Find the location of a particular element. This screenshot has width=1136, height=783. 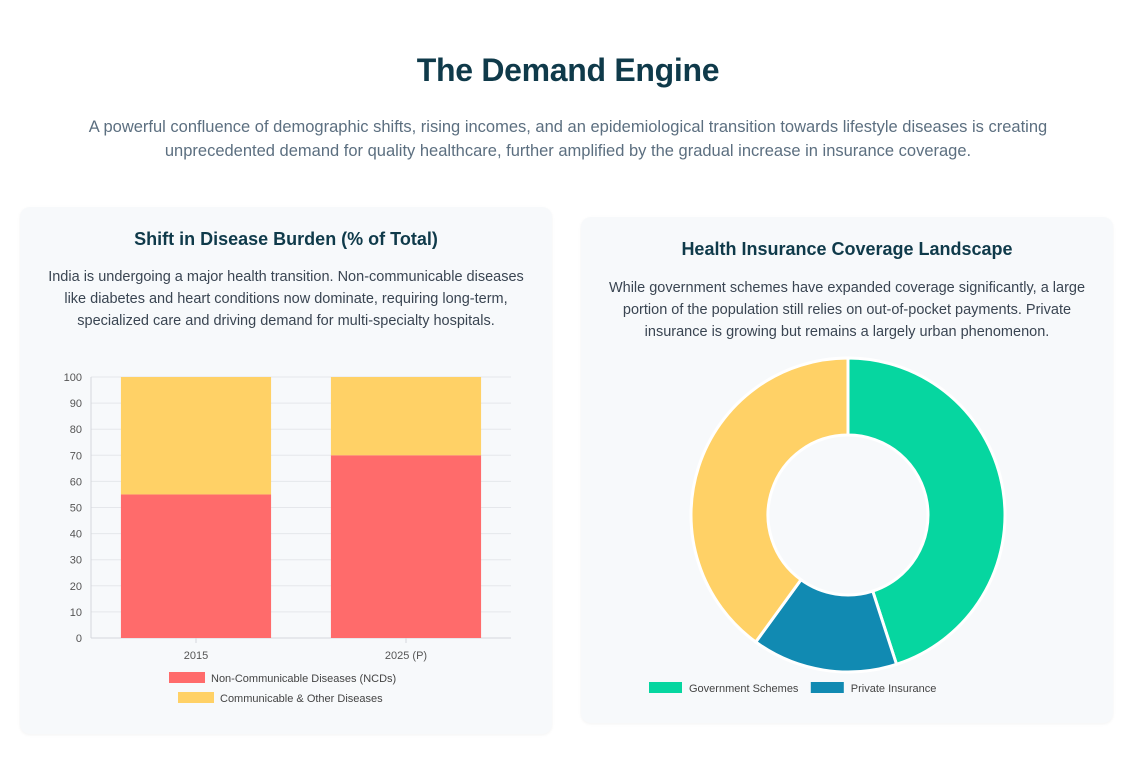

y-tick-label: 60 is located at coordinates (76, 482).